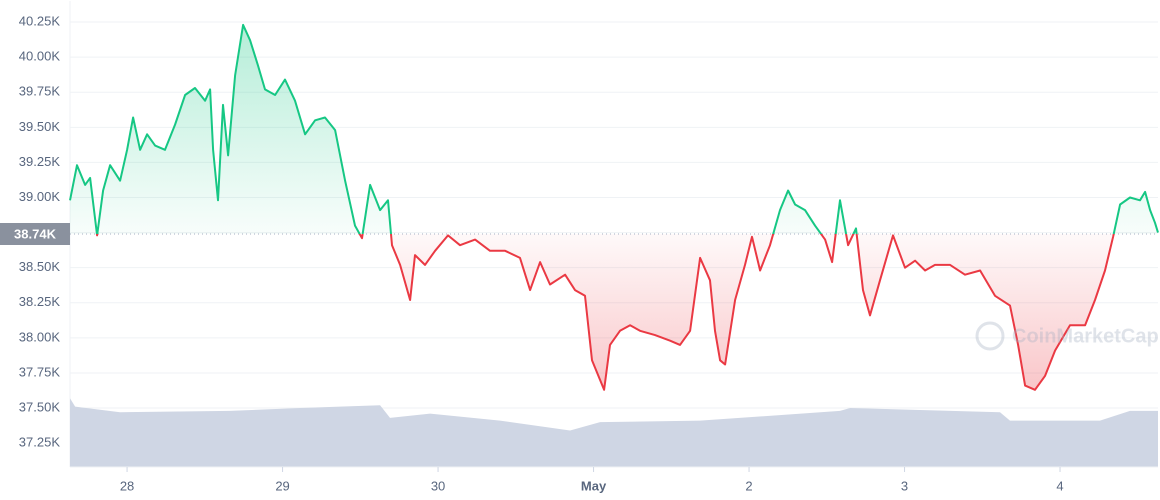  Describe the element at coordinates (438, 485) in the screenshot. I see `x-tick-label: 30` at that location.